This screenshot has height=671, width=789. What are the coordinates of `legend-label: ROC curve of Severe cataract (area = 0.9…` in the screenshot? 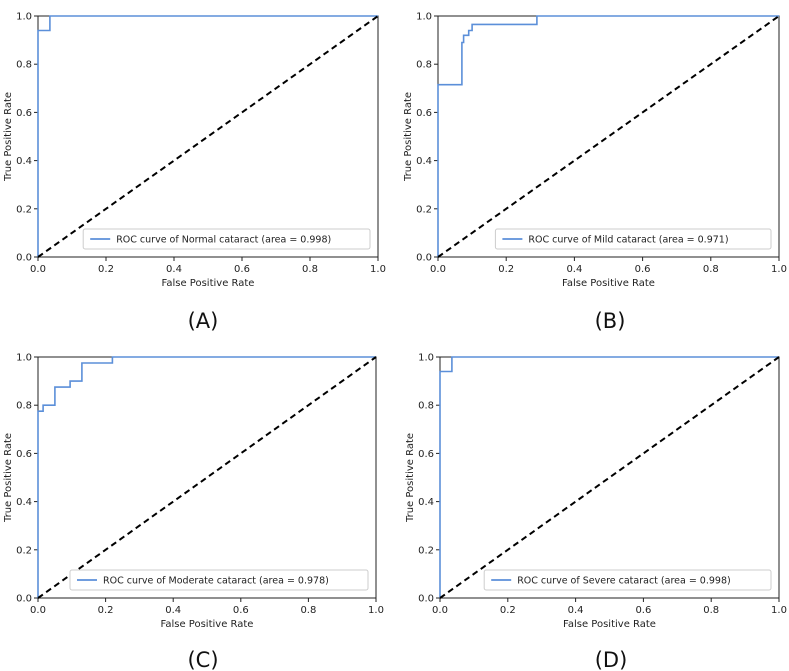 It's located at (624, 581).